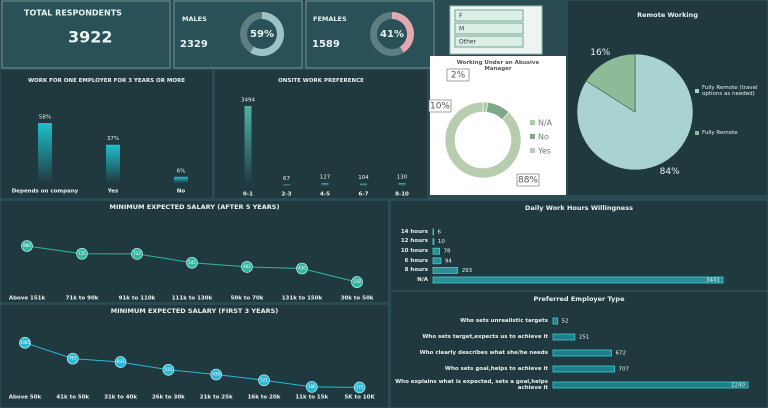  Describe the element at coordinates (302, 299) in the screenshot. I see `x-tick-label: 131k to 150k` at that location.